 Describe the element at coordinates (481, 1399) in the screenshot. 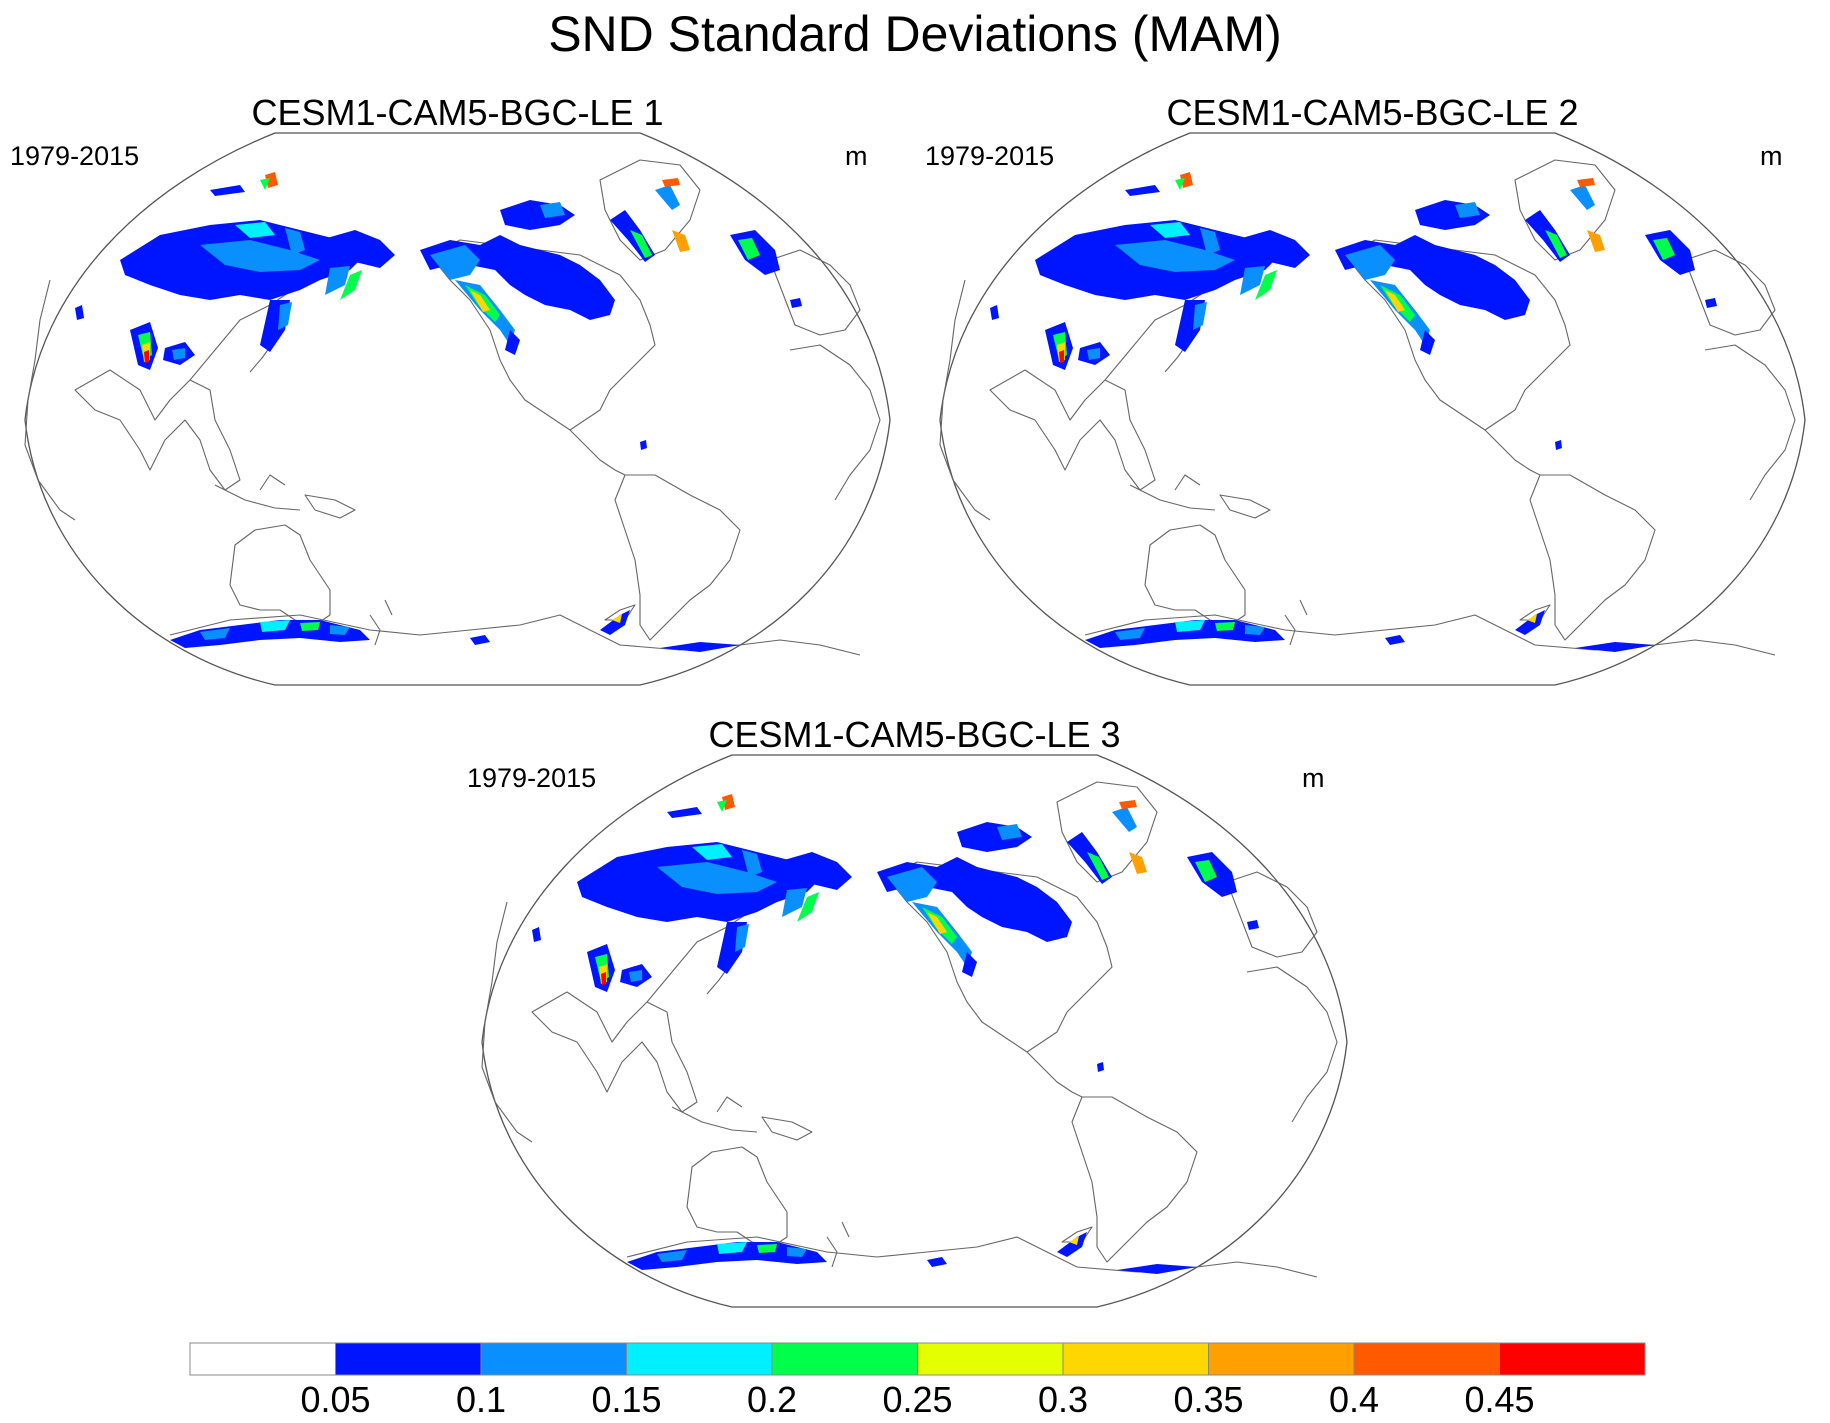

I see `colorbar-tick-label: 0.1` at that location.